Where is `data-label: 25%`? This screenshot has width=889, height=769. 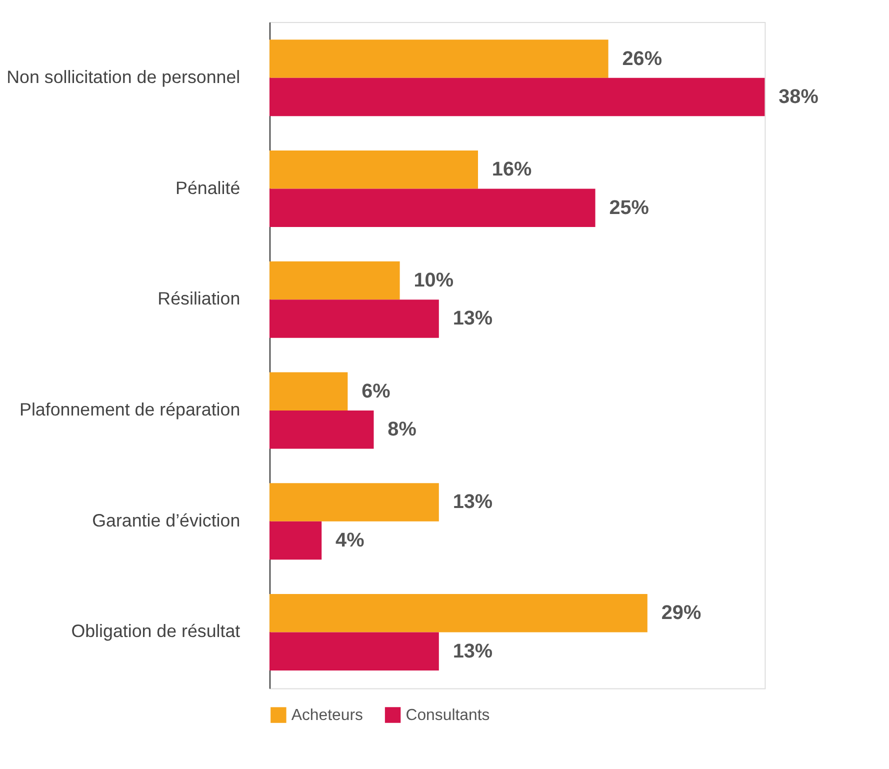
data-label: 25% is located at coordinates (629, 207).